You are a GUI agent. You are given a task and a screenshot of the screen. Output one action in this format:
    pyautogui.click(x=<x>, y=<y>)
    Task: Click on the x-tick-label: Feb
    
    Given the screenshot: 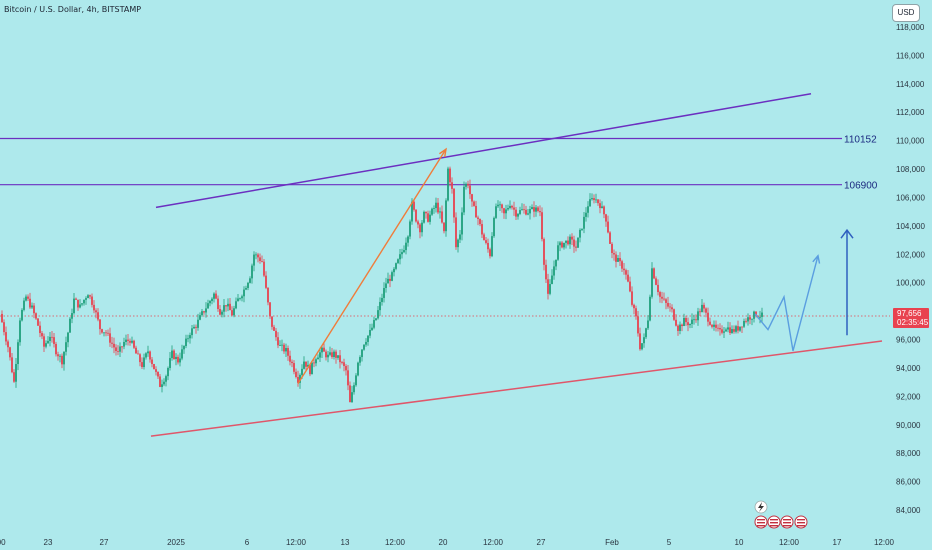 What is the action you would take?
    pyautogui.click(x=612, y=542)
    